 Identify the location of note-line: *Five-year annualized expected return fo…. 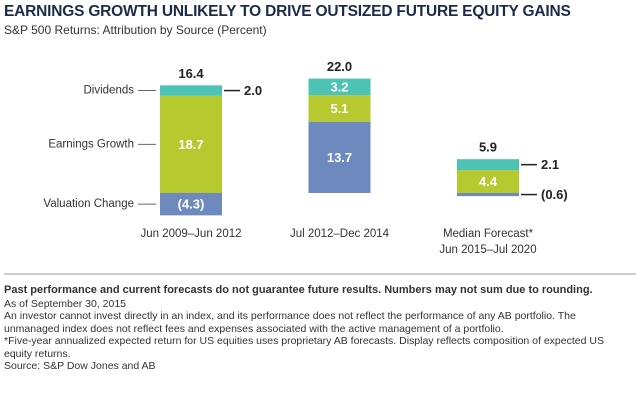
(304, 347).